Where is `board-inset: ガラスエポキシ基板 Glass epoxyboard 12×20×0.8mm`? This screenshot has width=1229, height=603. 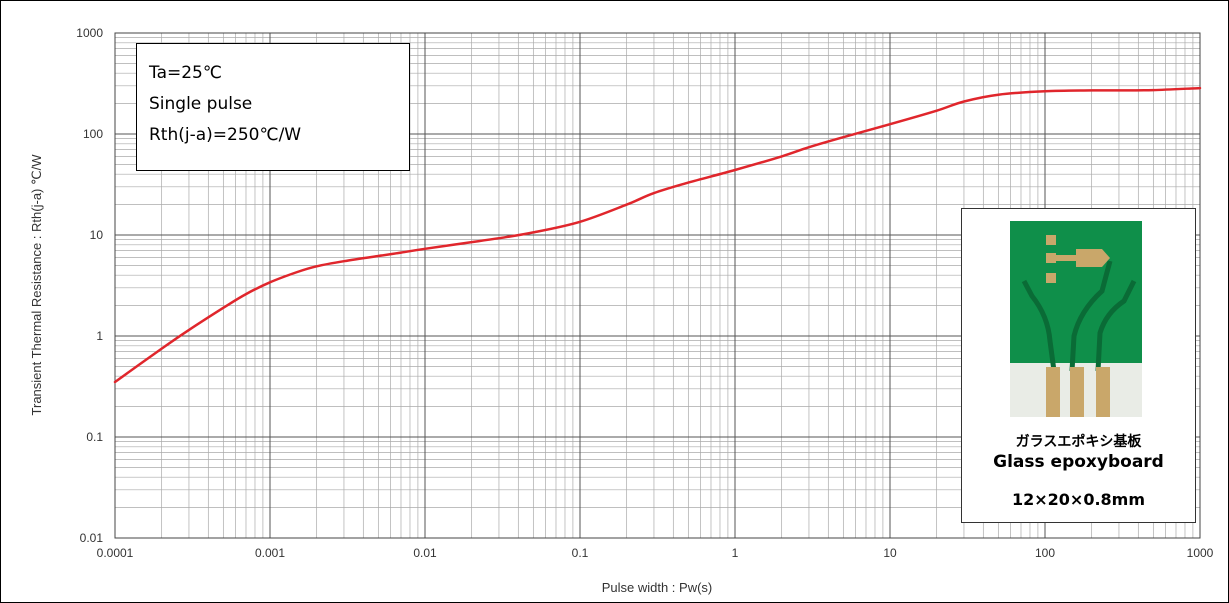
board-inset: ガラスエポキシ基板 Glass epoxyboard 12×20×0.8mm is located at coordinates (1078, 365).